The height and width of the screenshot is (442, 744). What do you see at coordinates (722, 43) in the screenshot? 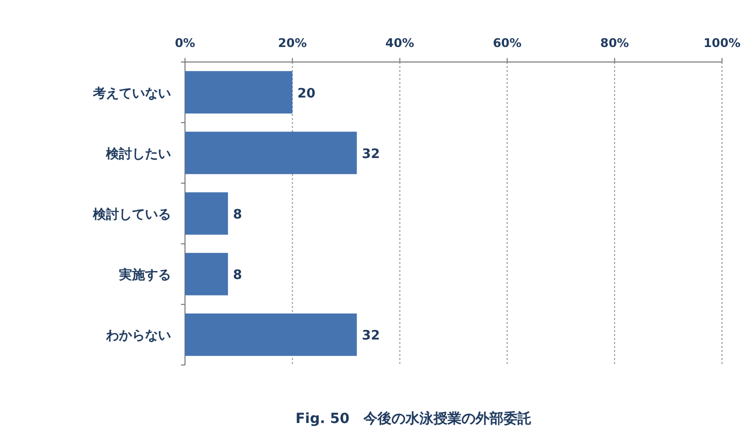
I see `x-tick-label: 100%` at bounding box center [722, 43].